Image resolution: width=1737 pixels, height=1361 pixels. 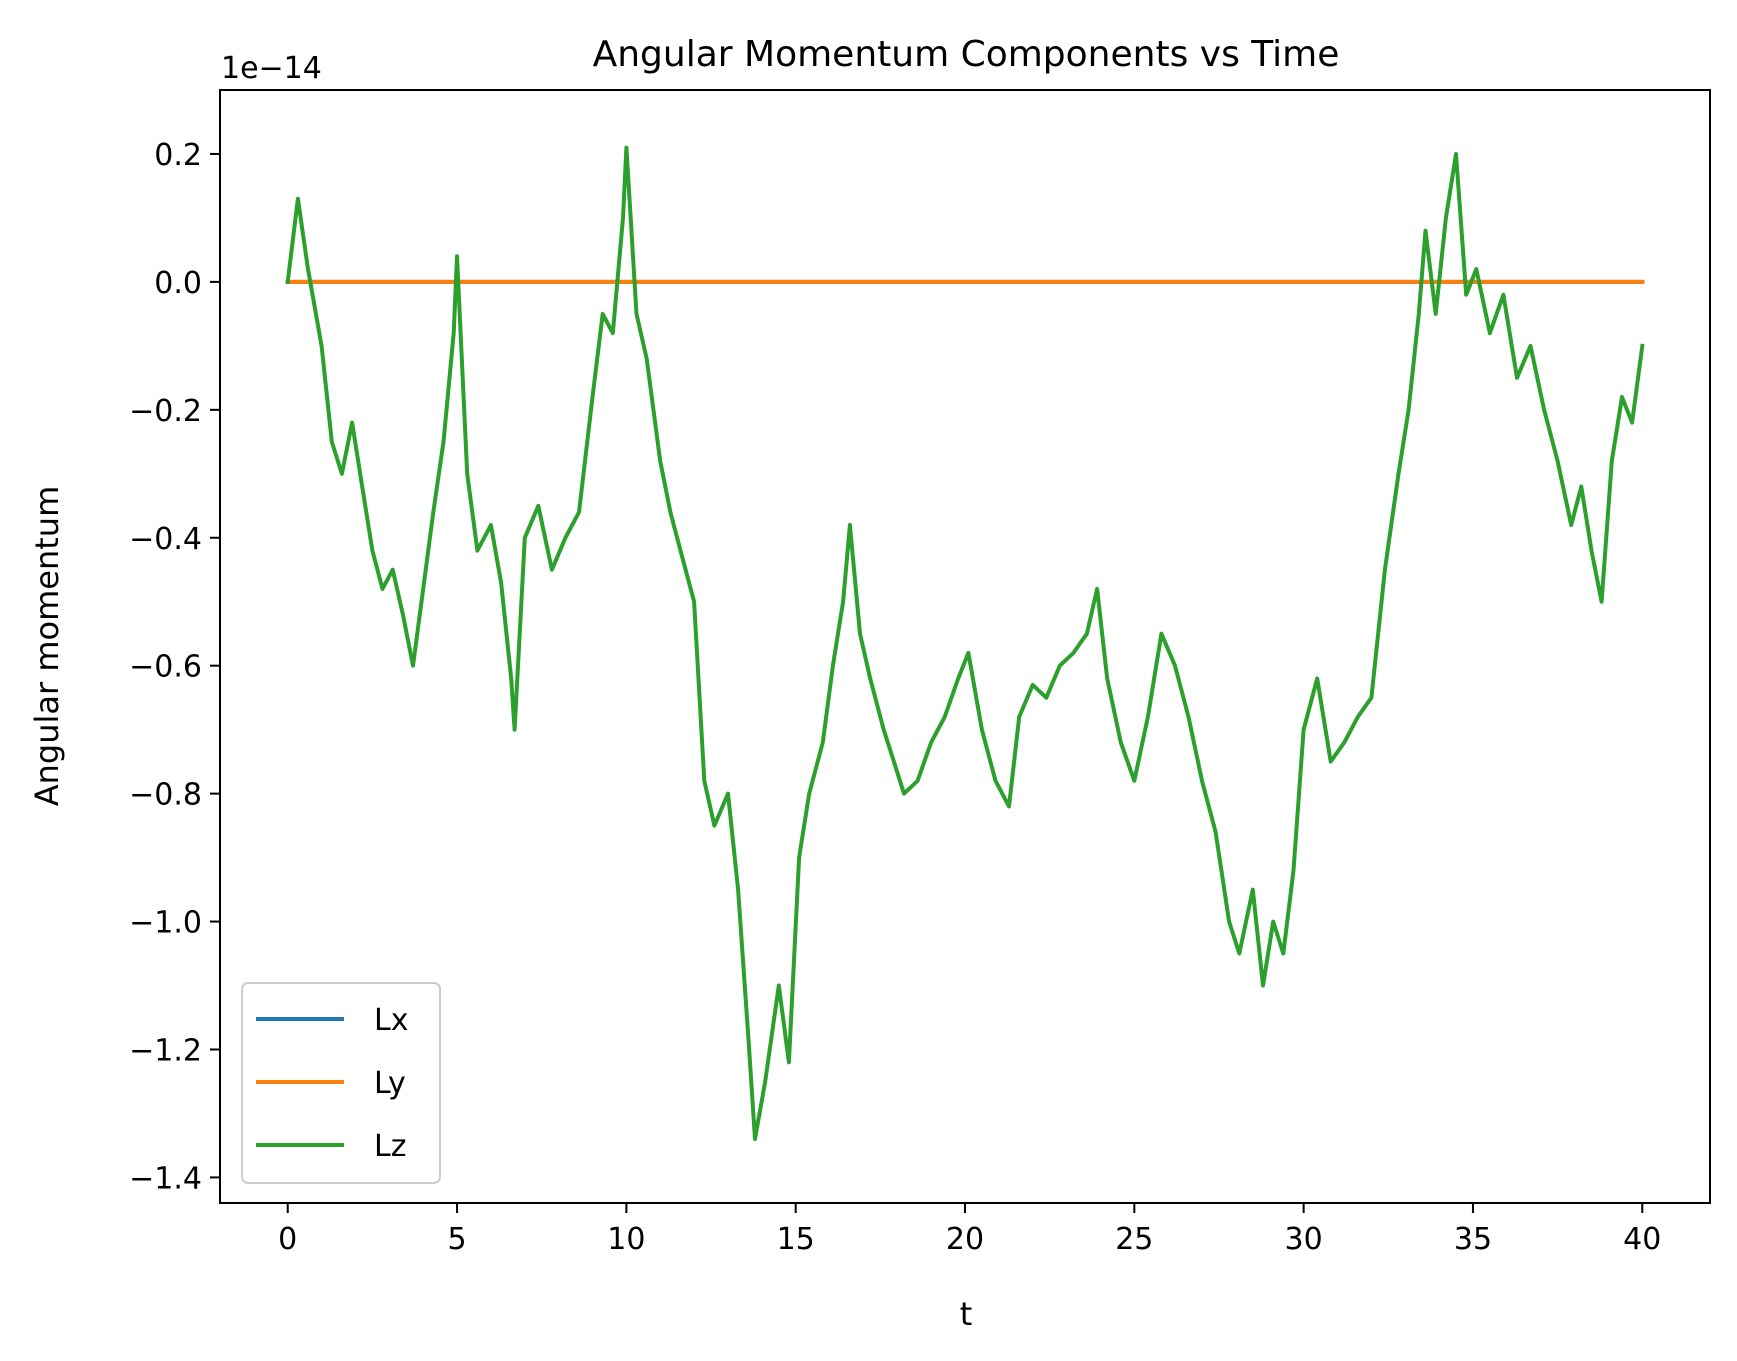 I want to click on y-tick-label: 0.0, so click(x=178, y=283).